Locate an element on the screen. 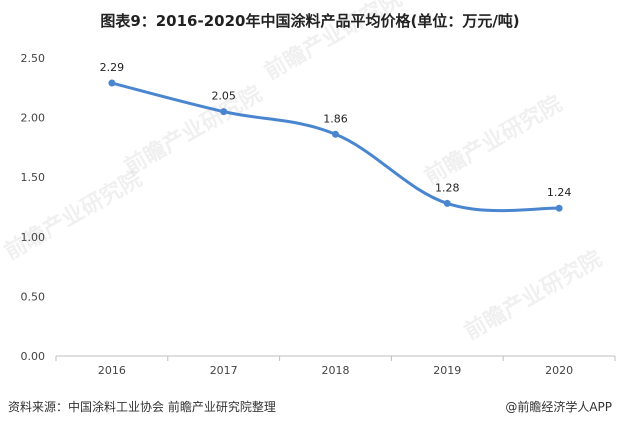 This screenshot has height=429, width=620. x-tick-label: 2019 is located at coordinates (447, 370).